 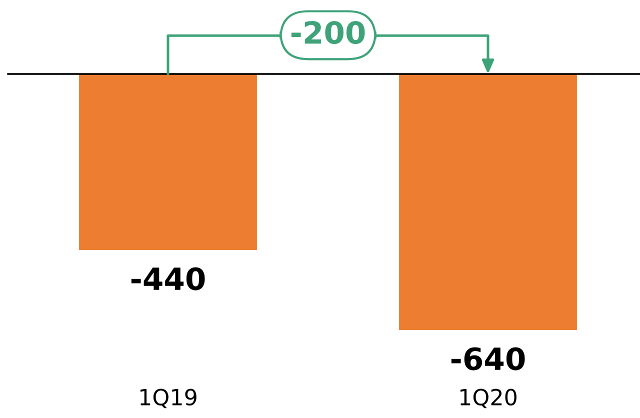 I want to click on data-label: -440, so click(x=168, y=278).